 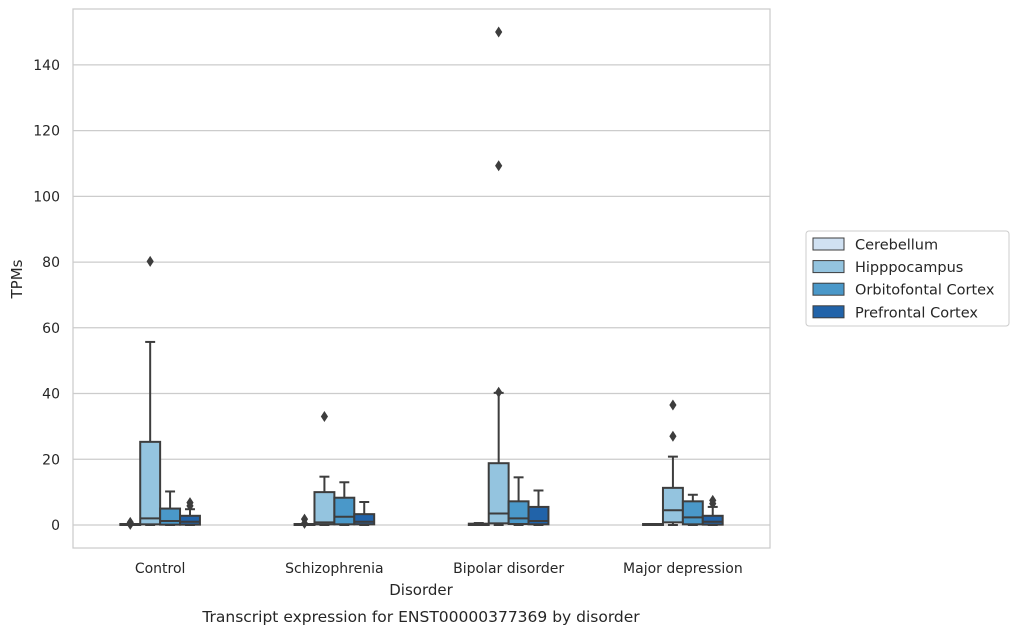 I want to click on y-tick-label: 100, so click(x=46, y=197).